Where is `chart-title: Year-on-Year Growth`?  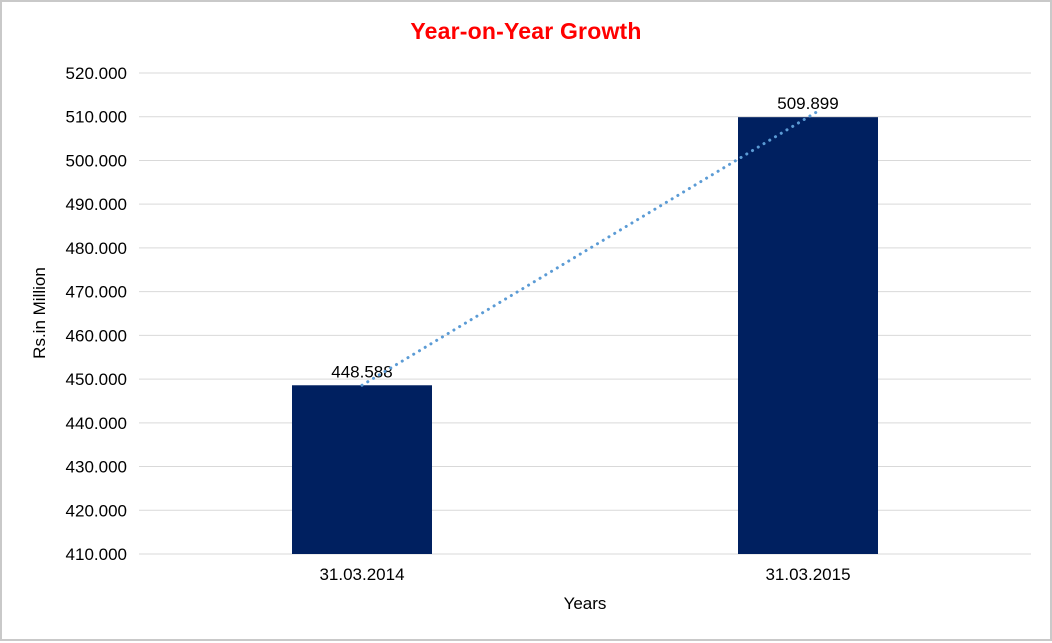
chart-title: Year-on-Year Growth is located at coordinates (526, 31).